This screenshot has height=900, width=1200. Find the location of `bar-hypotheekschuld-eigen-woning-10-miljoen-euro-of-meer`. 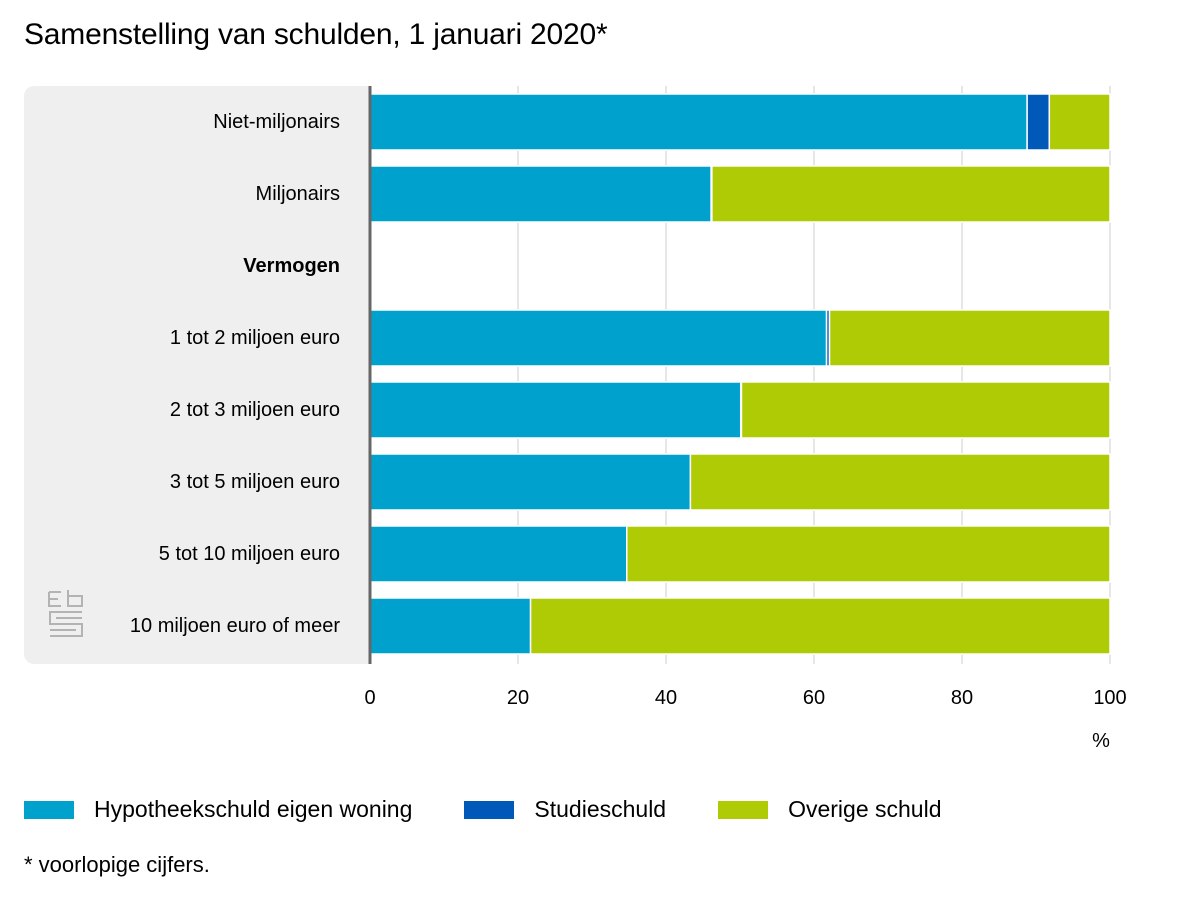

bar-hypotheekschuld-eigen-woning-10-miljoen-euro-of-meer is located at coordinates (450, 626).